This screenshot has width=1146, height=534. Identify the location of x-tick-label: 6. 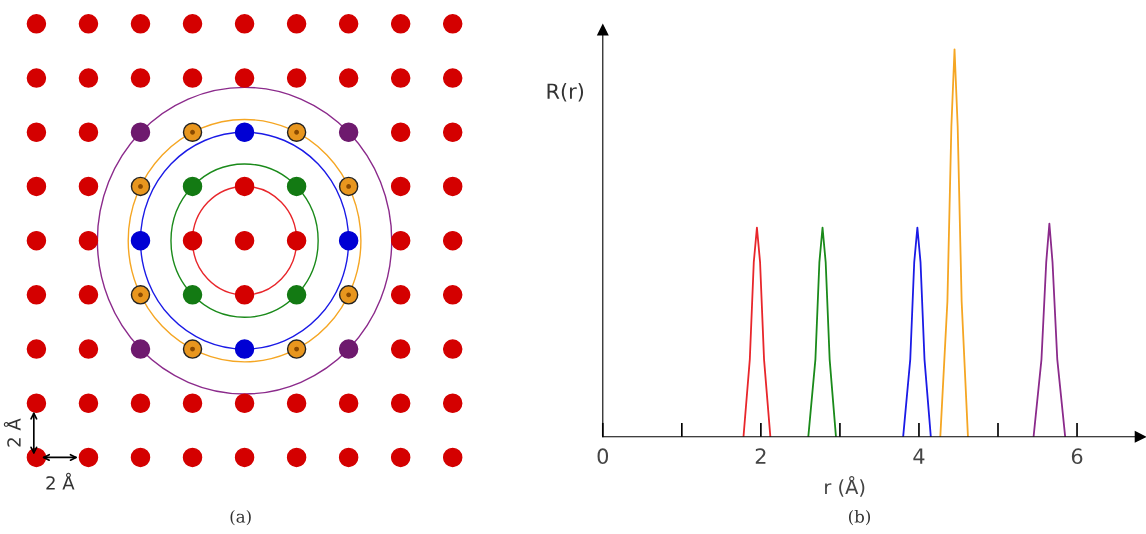
(1077, 456).